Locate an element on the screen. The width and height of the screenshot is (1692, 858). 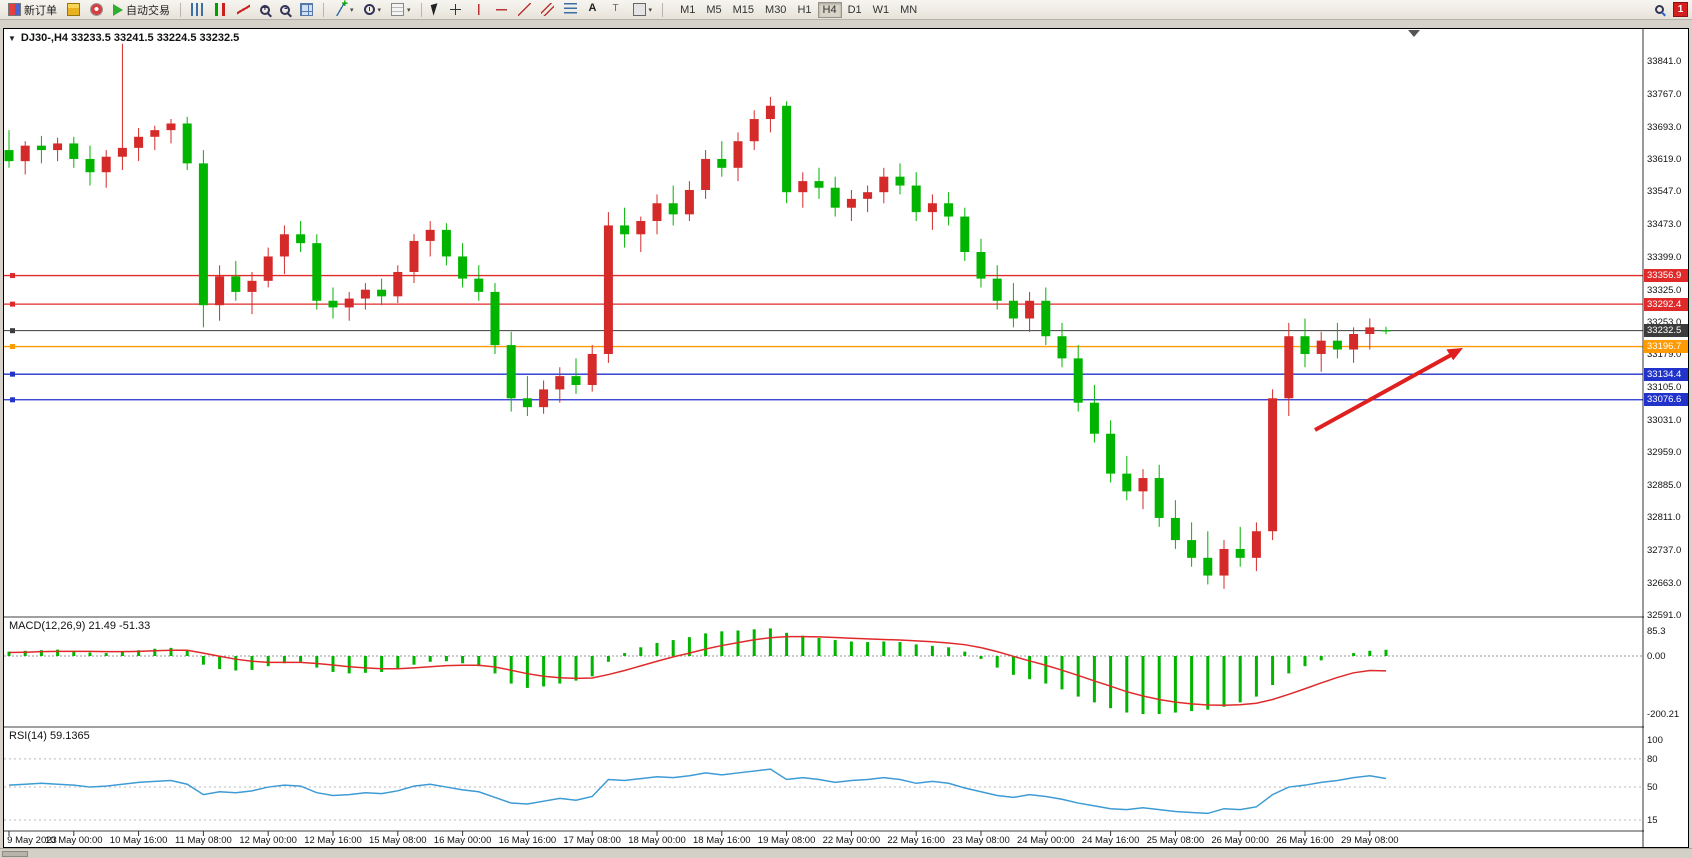
price-scale-label: 33841.0 is located at coordinates (1664, 61).